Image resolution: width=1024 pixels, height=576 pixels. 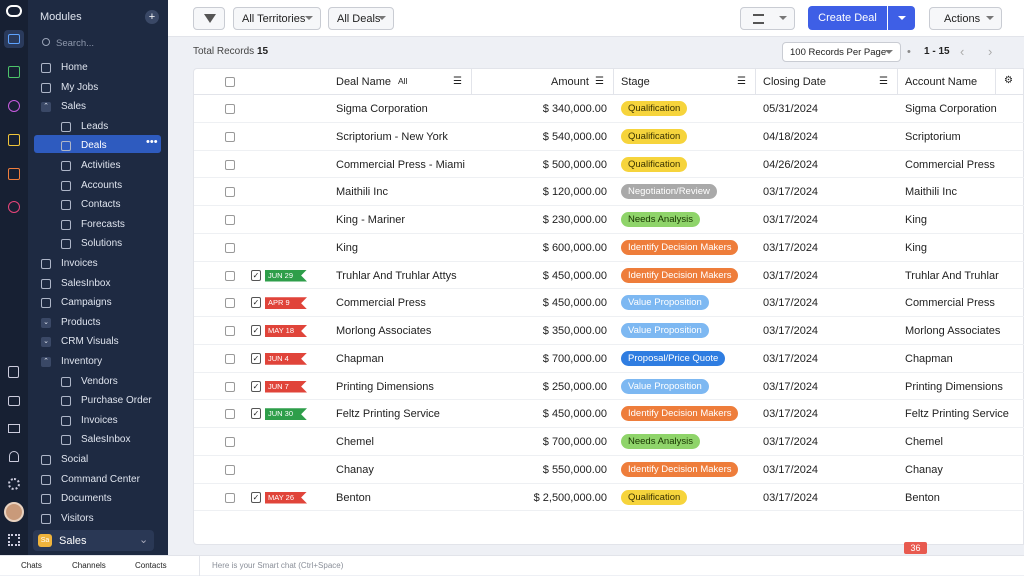 I want to click on nav-item: Activities, so click(x=98, y=166).